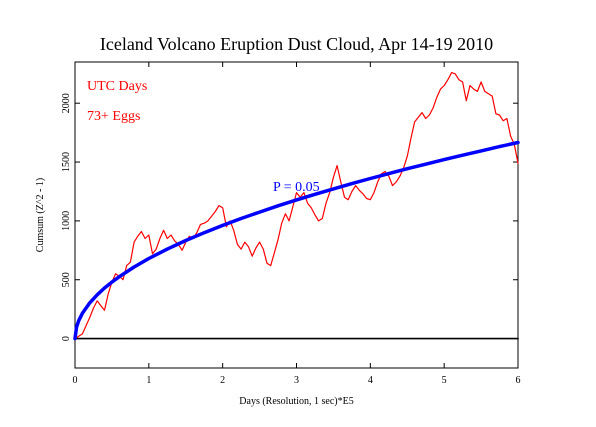  What do you see at coordinates (370, 380) in the screenshot?
I see `x-tick-label: 4` at bounding box center [370, 380].